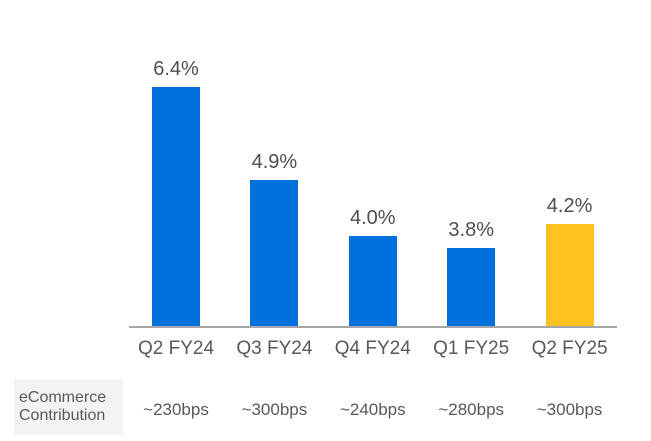 The width and height of the screenshot is (651, 441). What do you see at coordinates (471, 409) in the screenshot?
I see `ecommerce-contribution-value: ~280bps` at bounding box center [471, 409].